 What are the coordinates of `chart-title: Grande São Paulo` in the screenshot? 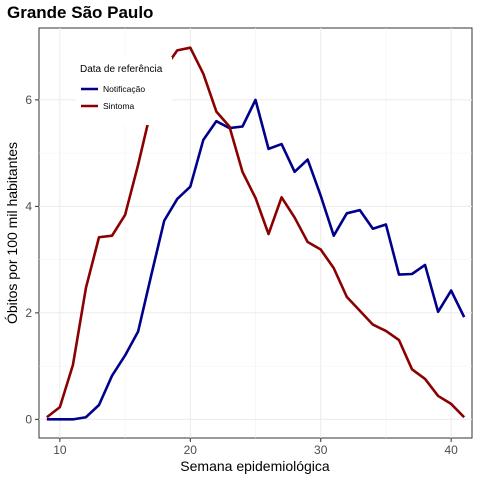 It's located at (80, 12).